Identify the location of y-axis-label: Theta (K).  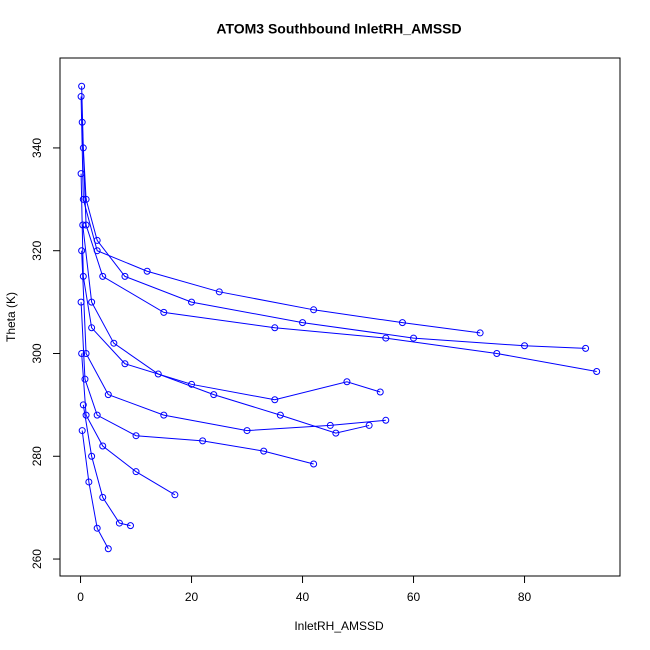
(11, 317).